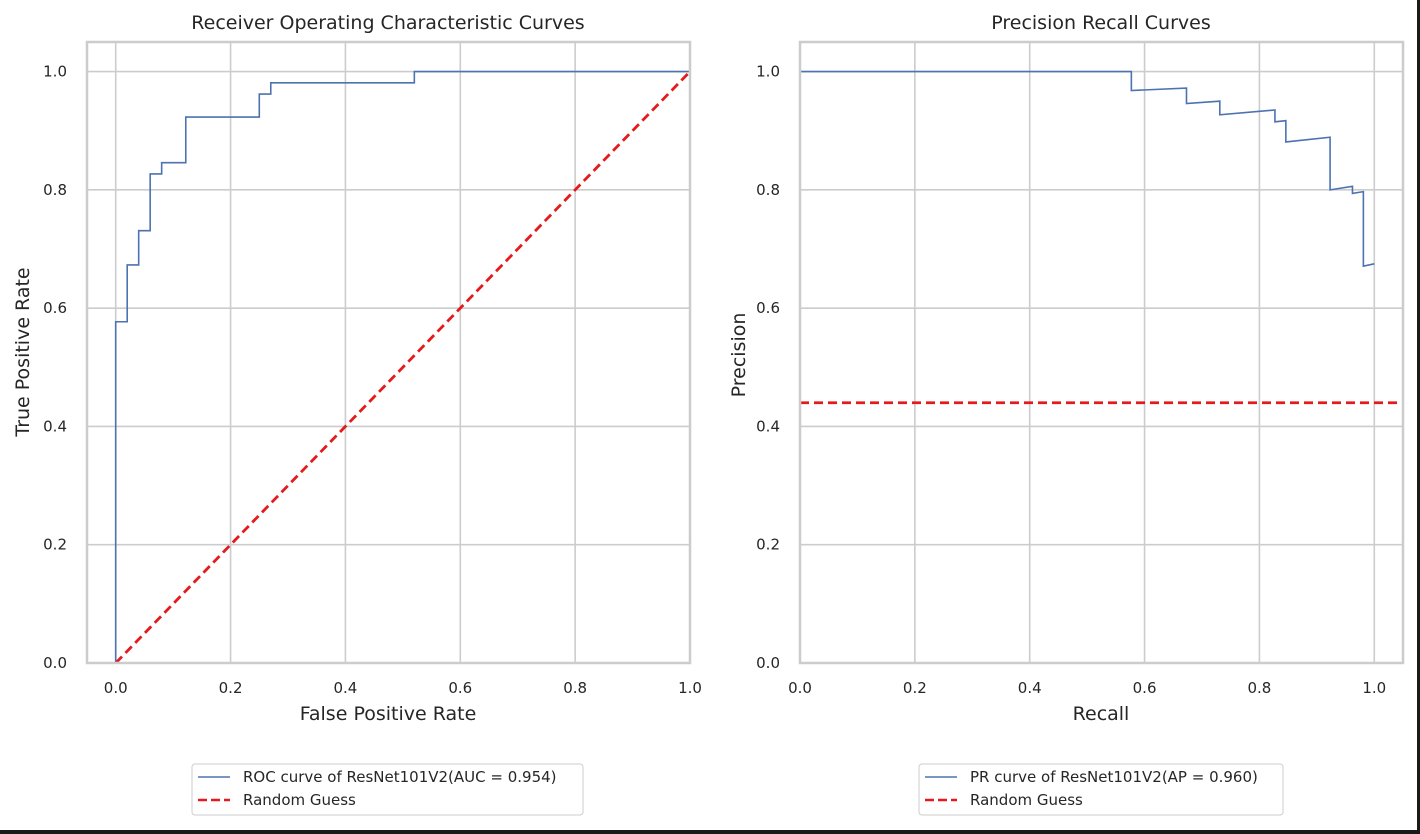 The width and height of the screenshot is (1420, 834). I want to click on roc-ytick-label: 0.2, so click(55, 545).